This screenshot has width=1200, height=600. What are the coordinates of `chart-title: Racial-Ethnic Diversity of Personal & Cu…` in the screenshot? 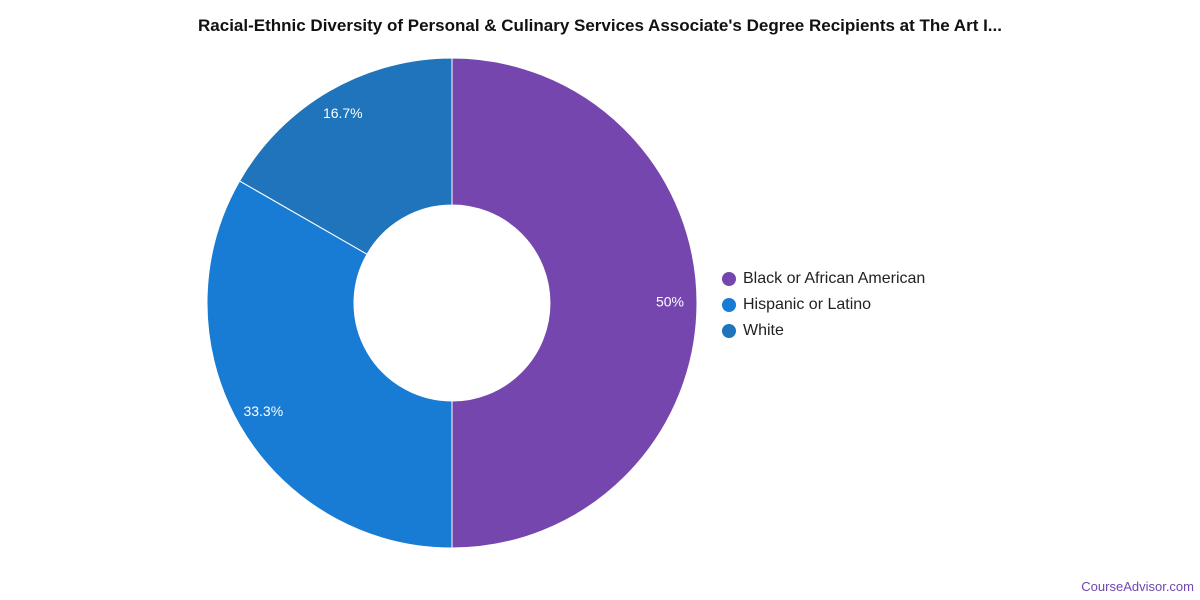 It's located at (600, 25).